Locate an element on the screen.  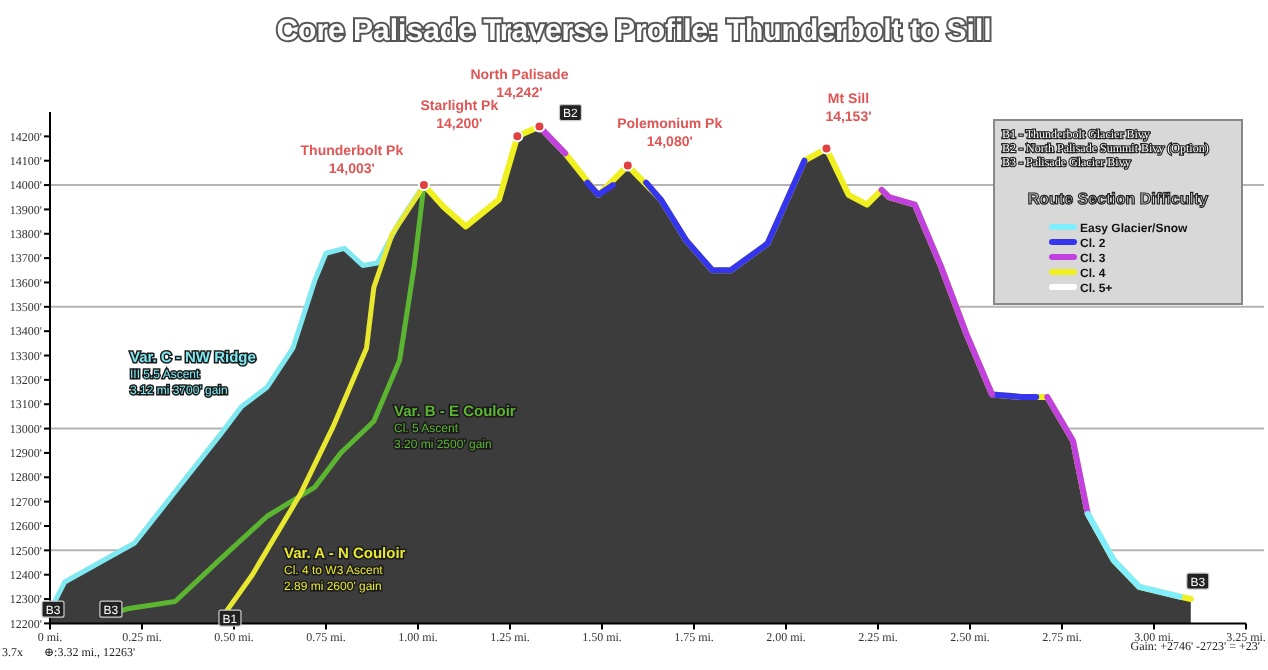
chart-title: Core Palisade Traverse Profile: Thunderbolt to Sill is located at coordinates (634, 31).